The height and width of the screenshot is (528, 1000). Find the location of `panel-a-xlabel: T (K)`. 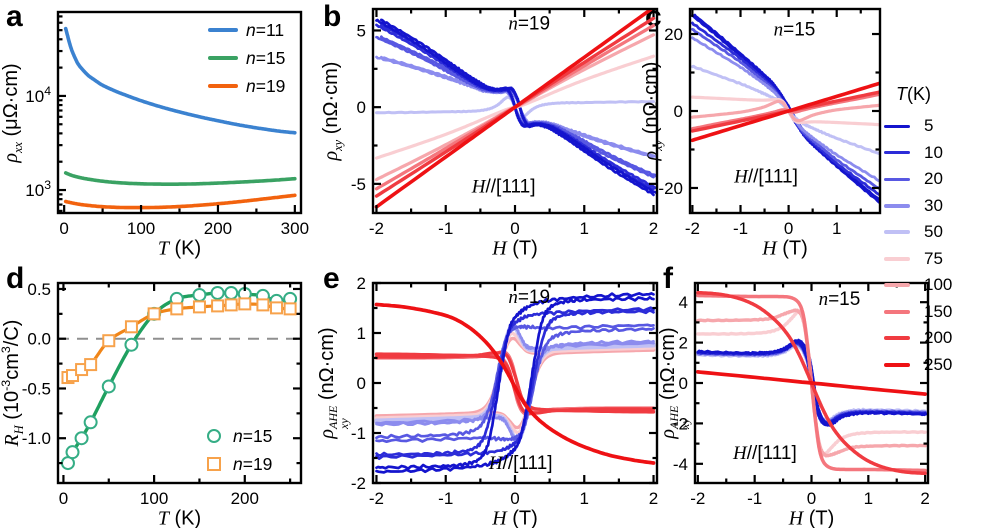

panel-a-xlabel: T (K) is located at coordinates (179, 248).